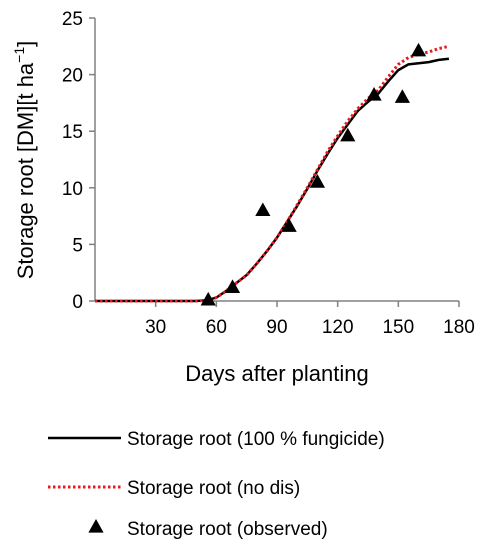 This screenshot has width=491, height=550. Describe the element at coordinates (459, 327) in the screenshot. I see `x-tick-label: 180` at that location.